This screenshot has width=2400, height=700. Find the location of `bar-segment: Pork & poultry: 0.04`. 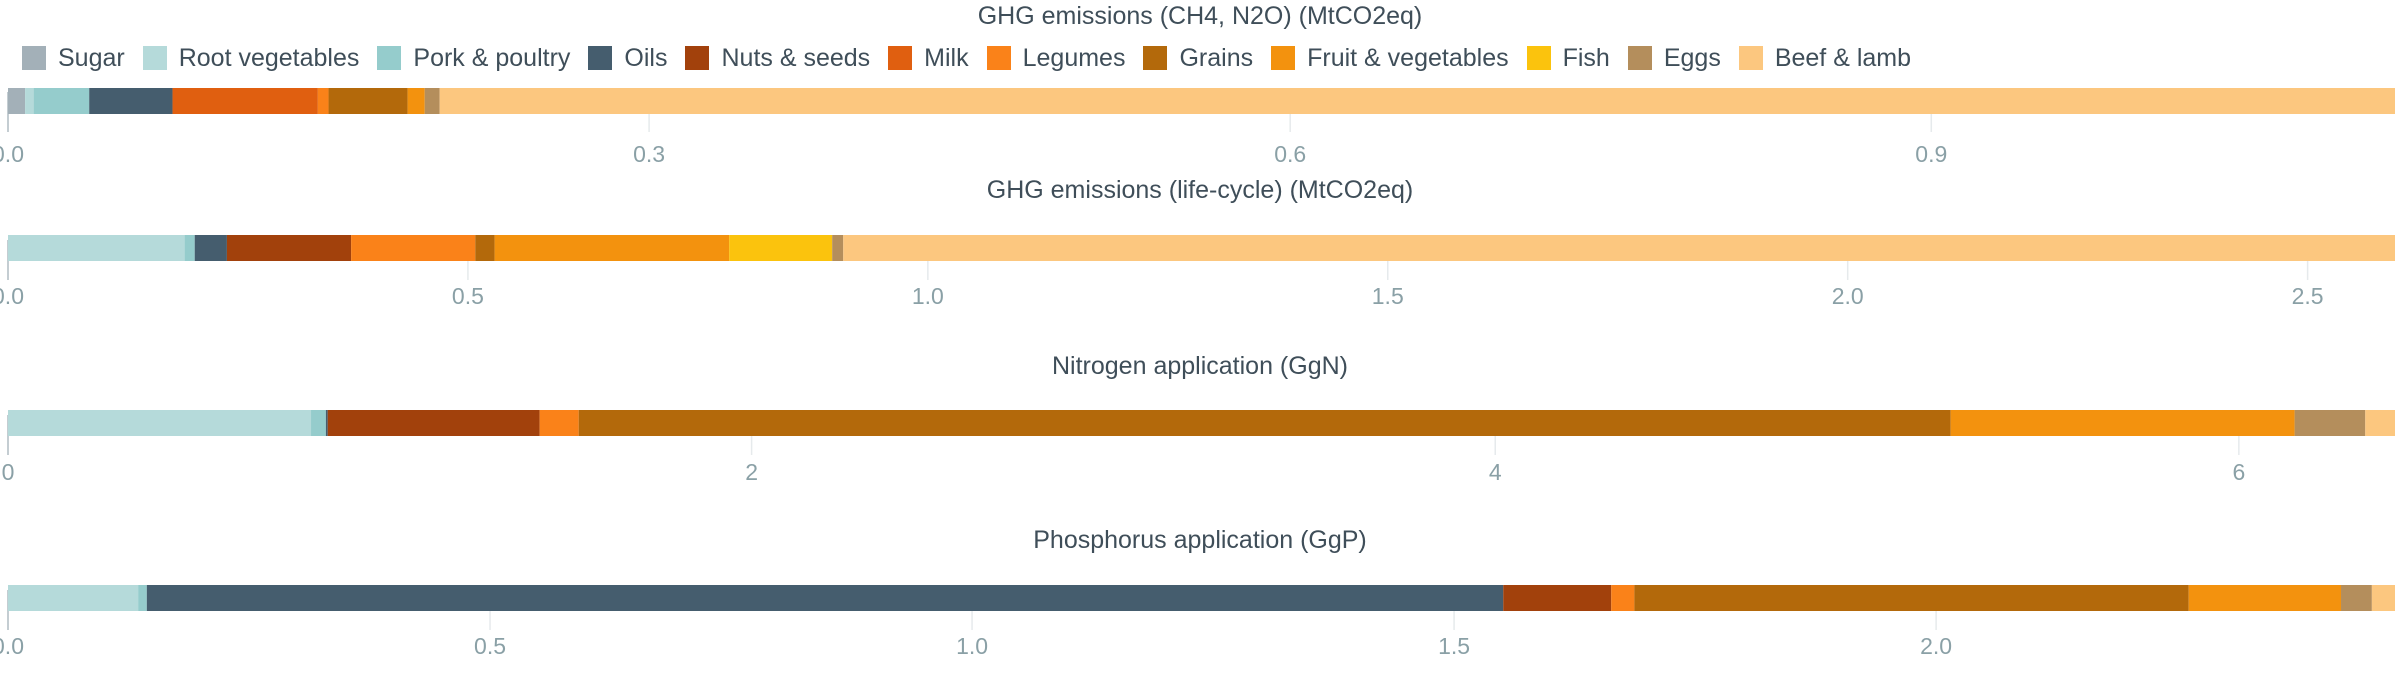

bar-segment: Pork & poultry: 0.04 is located at coordinates (318, 423).